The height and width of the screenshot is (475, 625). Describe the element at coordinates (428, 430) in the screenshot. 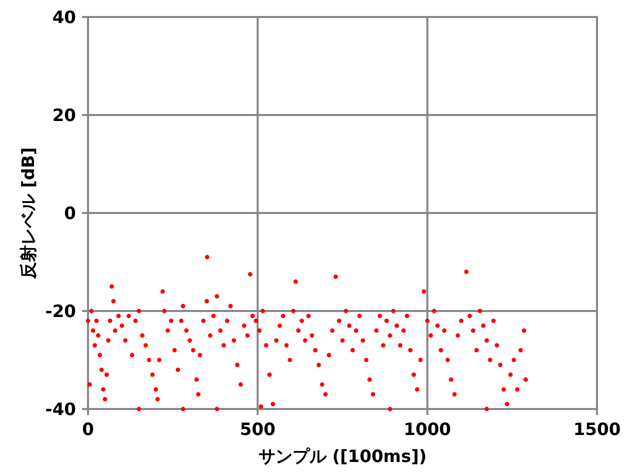

I see `x-tick-label: 1000` at that location.